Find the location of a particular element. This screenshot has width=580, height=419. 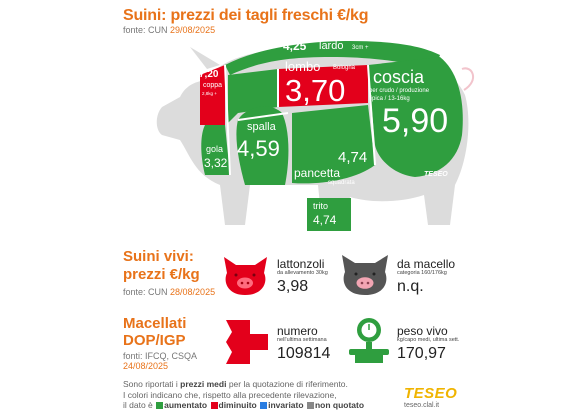

lattonzoli-value: 3,98 is located at coordinates (293, 286).